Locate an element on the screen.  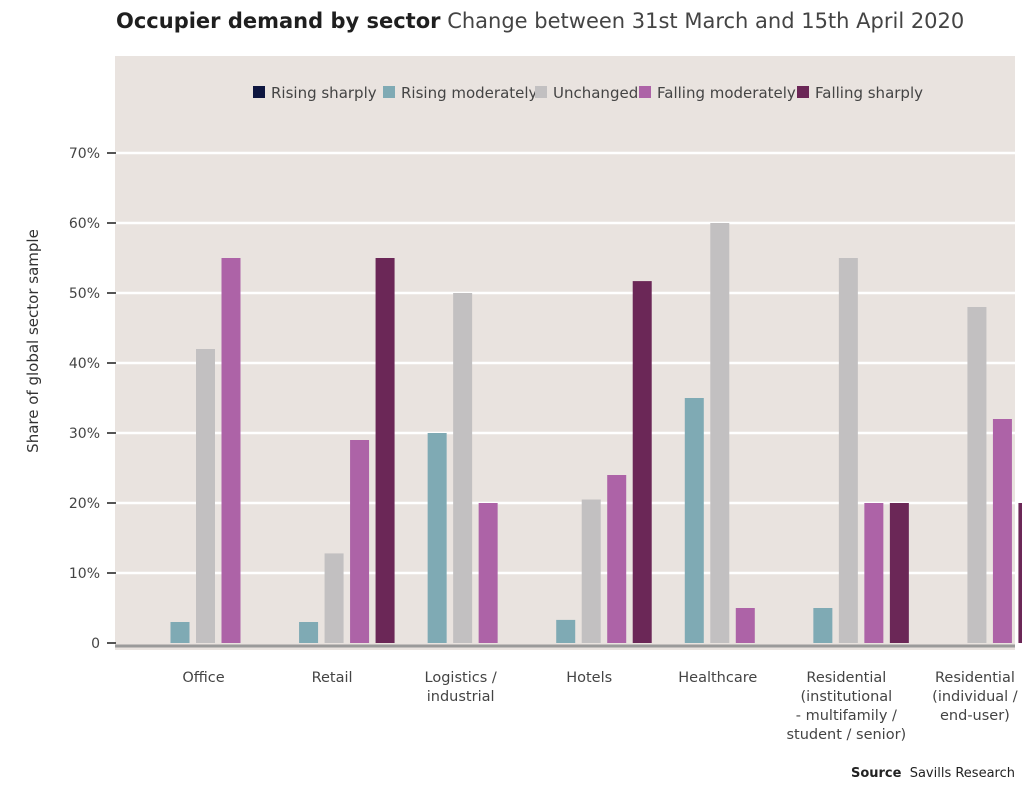
legend-label: Falling moderately is located at coordinates (726, 93).